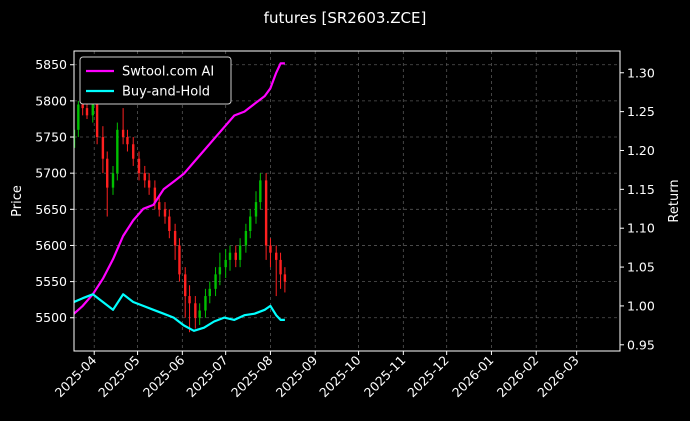  I want to click on y-tick-label: 5750, so click(51, 137).